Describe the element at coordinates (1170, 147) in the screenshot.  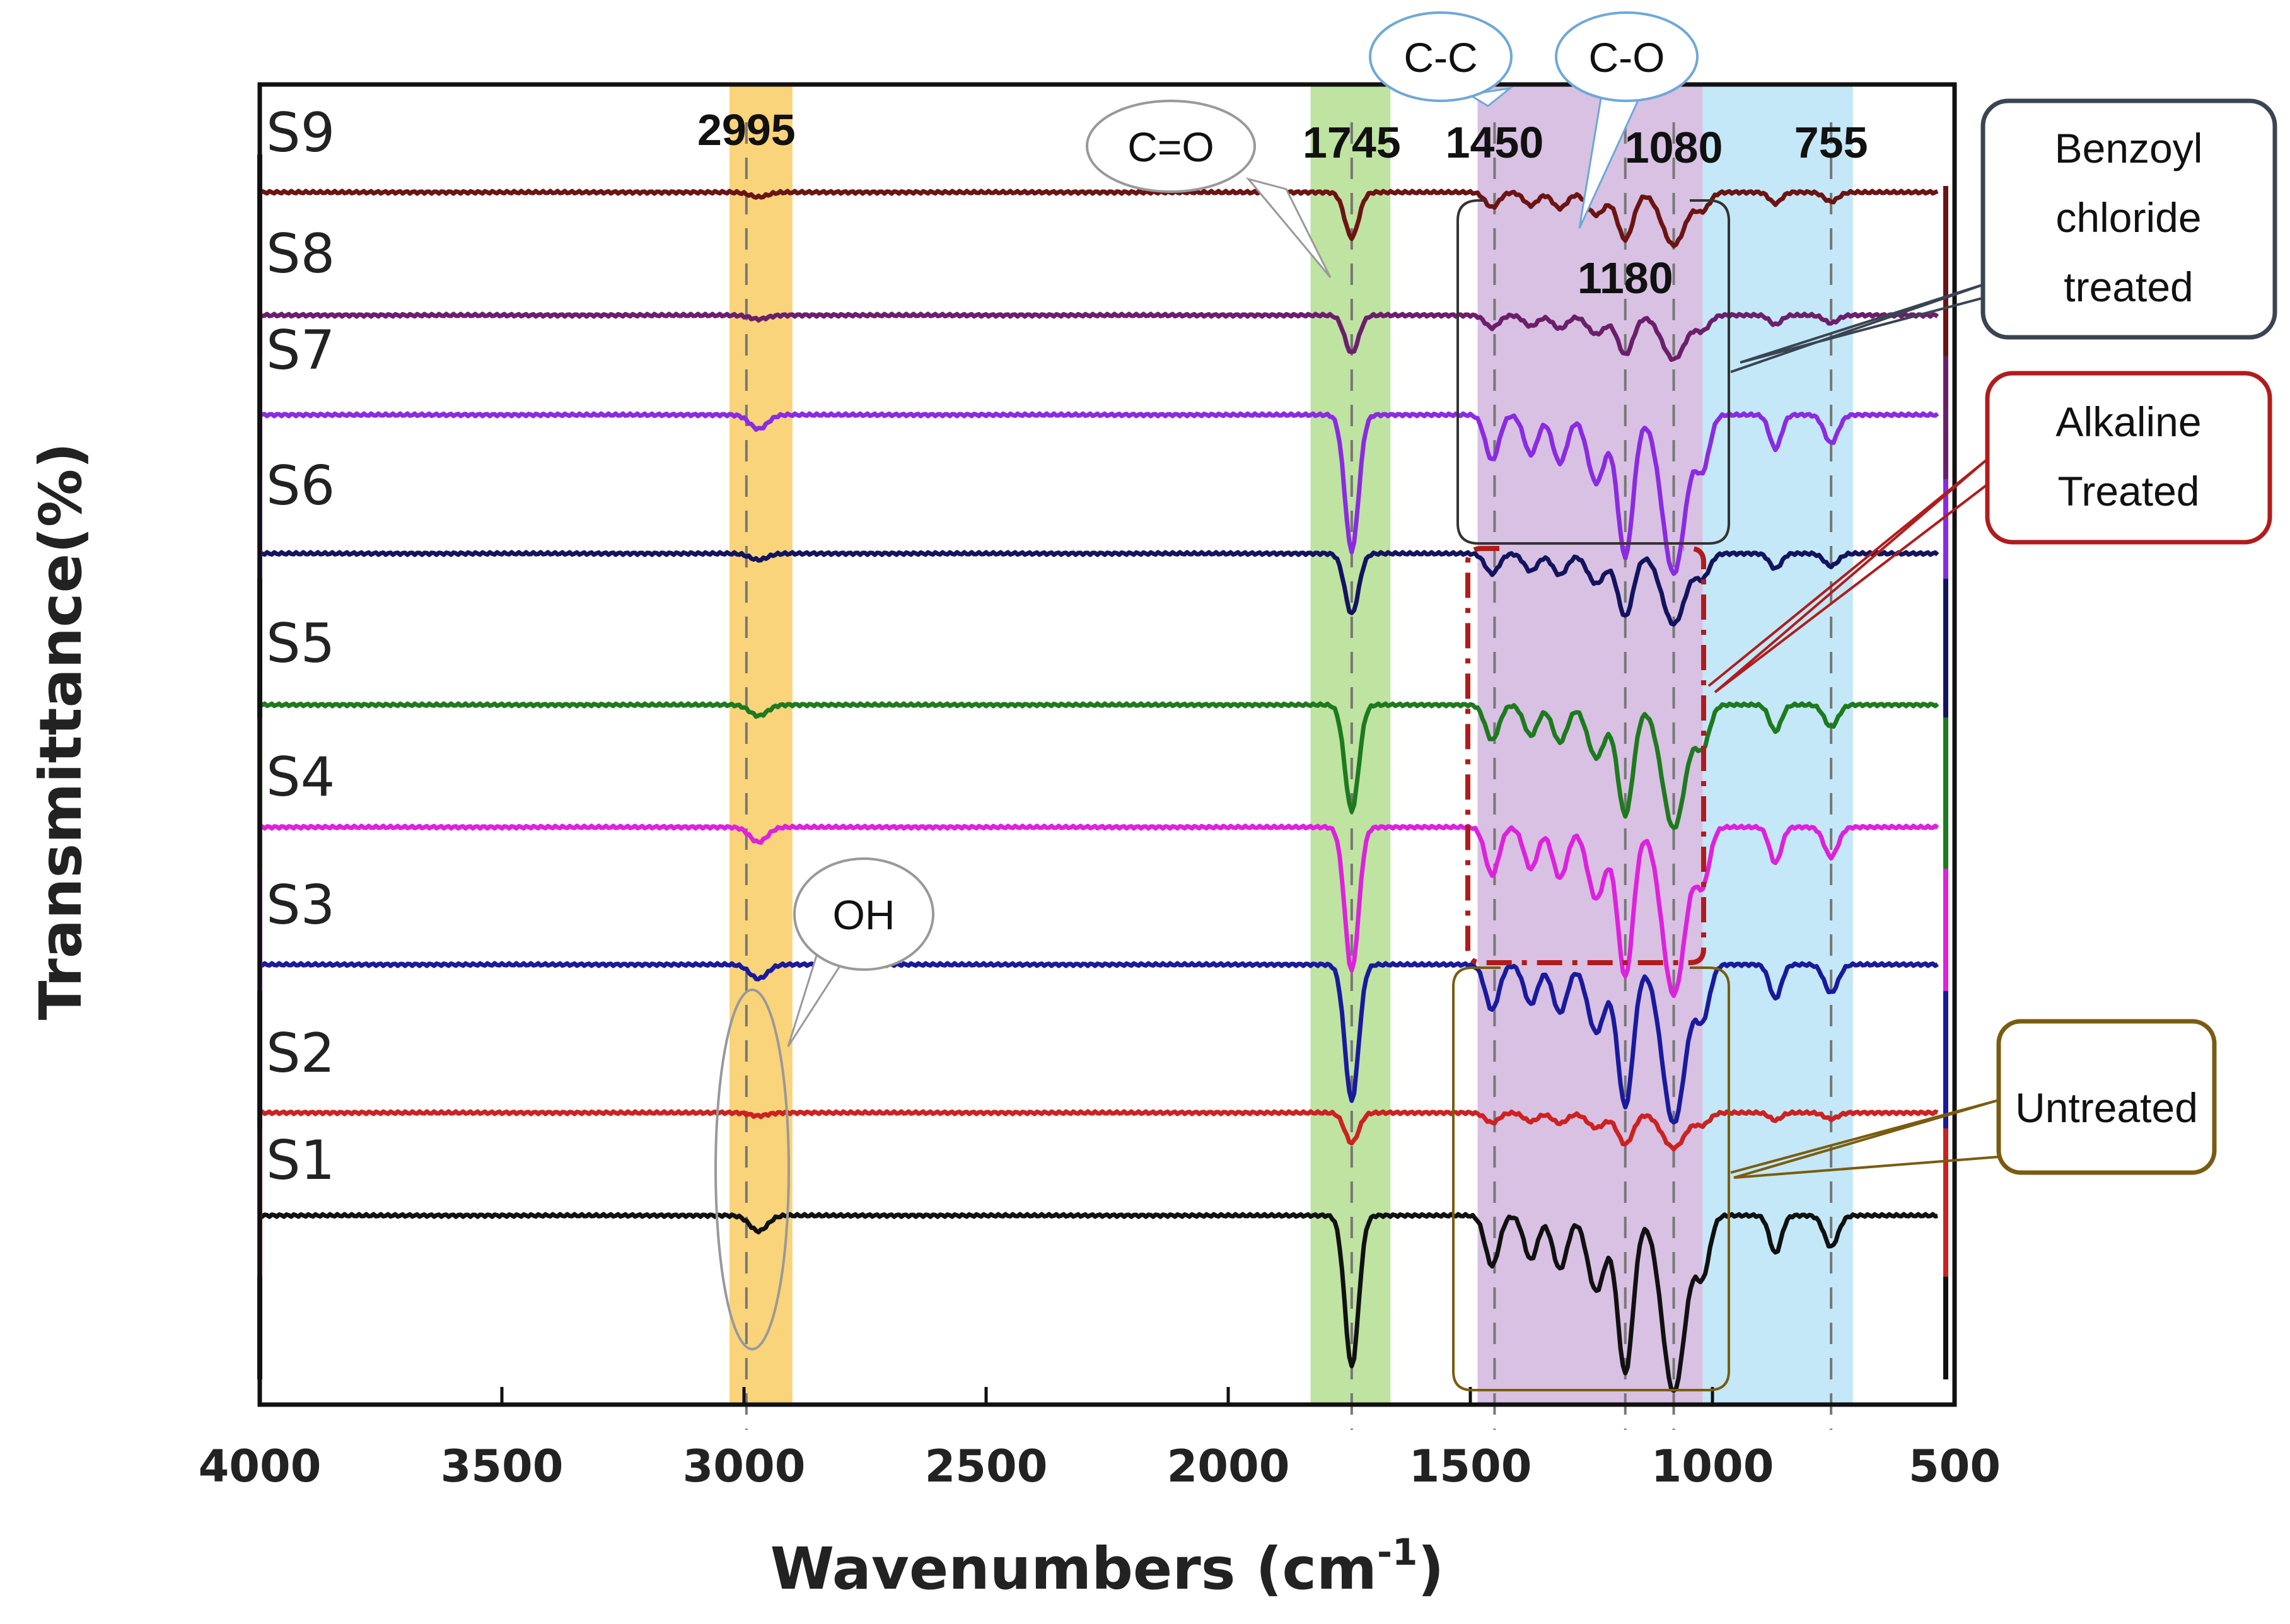
I see `callout-c=o-text: C=O` at that location.